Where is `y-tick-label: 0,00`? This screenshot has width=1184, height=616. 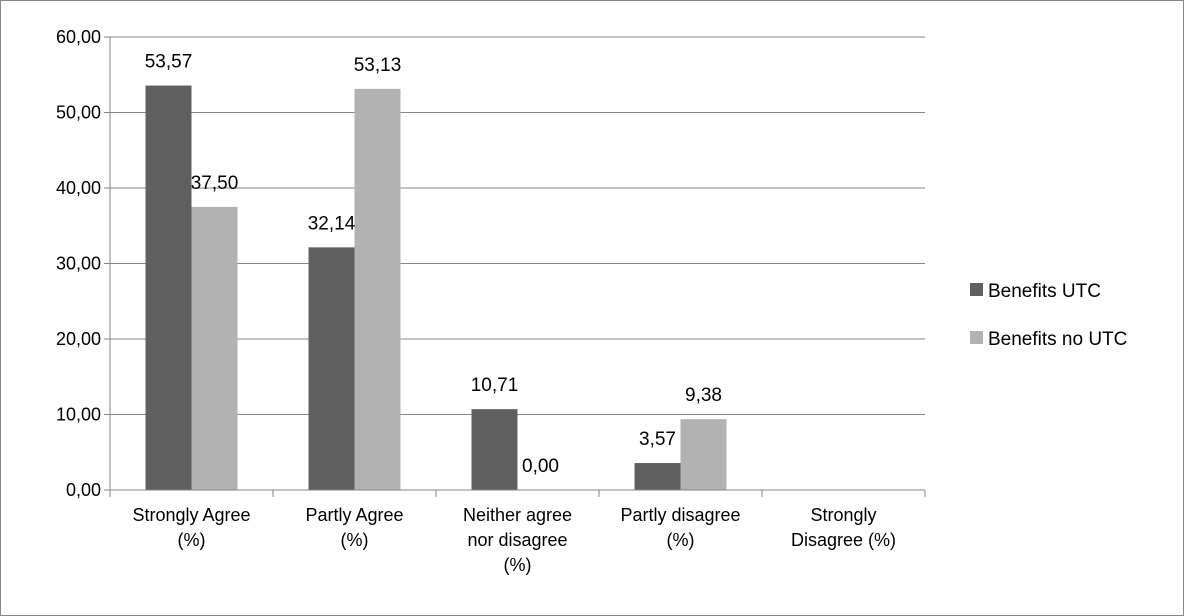 y-tick-label: 0,00 is located at coordinates (83, 490).